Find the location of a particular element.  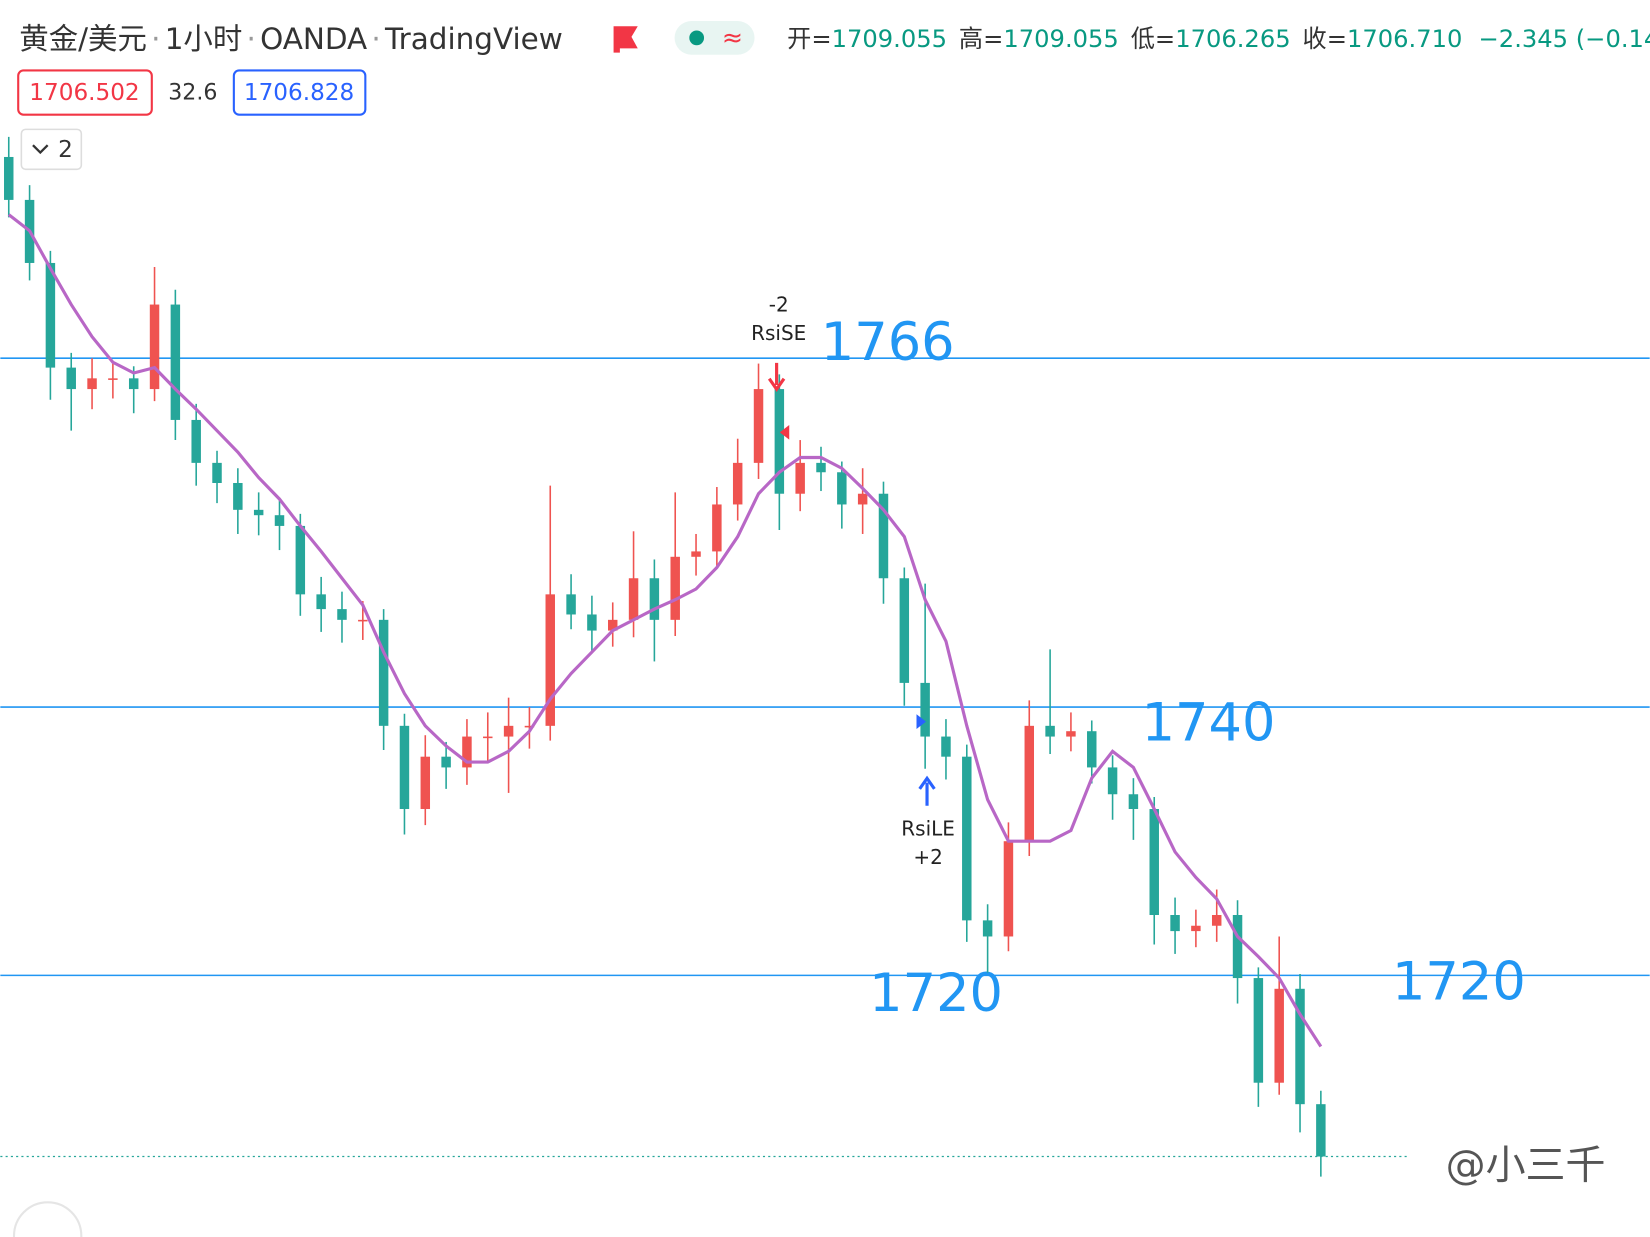

buy-button is located at coordinates (299, 92).